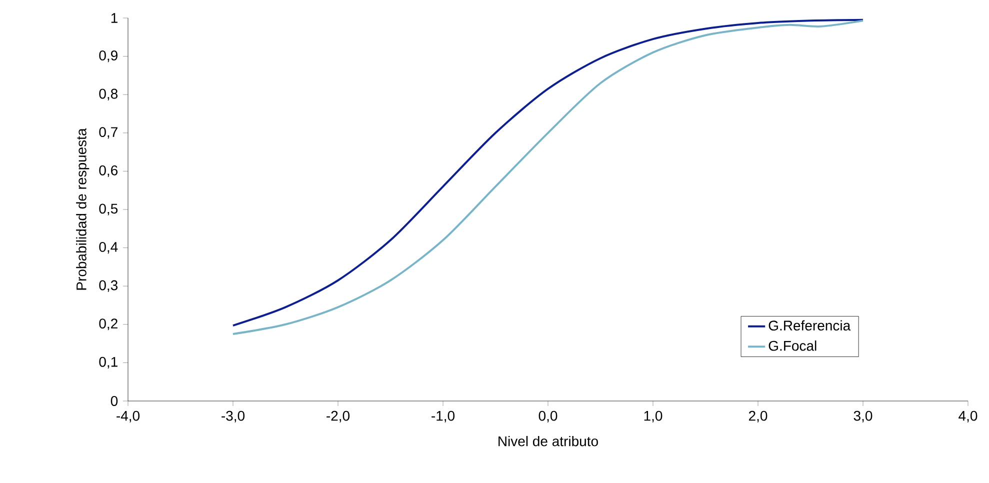 This screenshot has width=989, height=483. Describe the element at coordinates (128, 416) in the screenshot. I see `x-tick-label: -4,0` at that location.